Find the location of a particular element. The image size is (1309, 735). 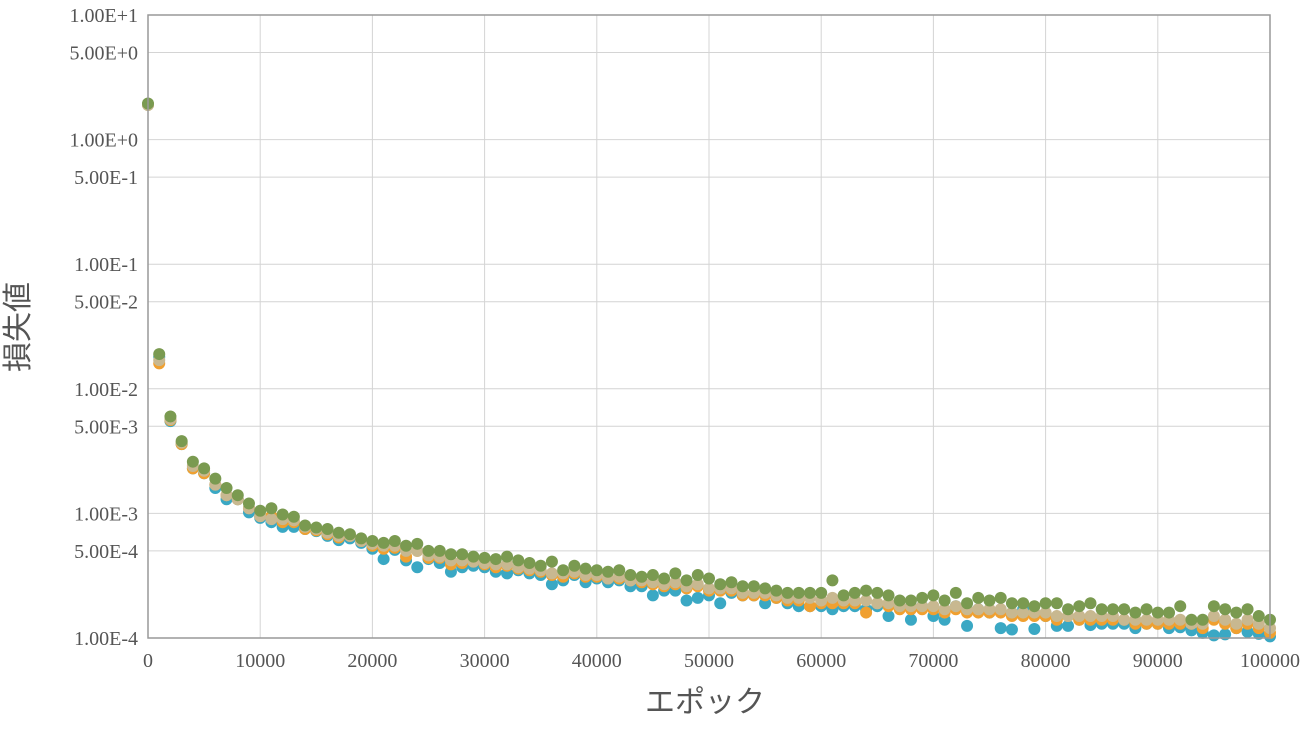

x-tick-label: 70000 is located at coordinates (933, 661).